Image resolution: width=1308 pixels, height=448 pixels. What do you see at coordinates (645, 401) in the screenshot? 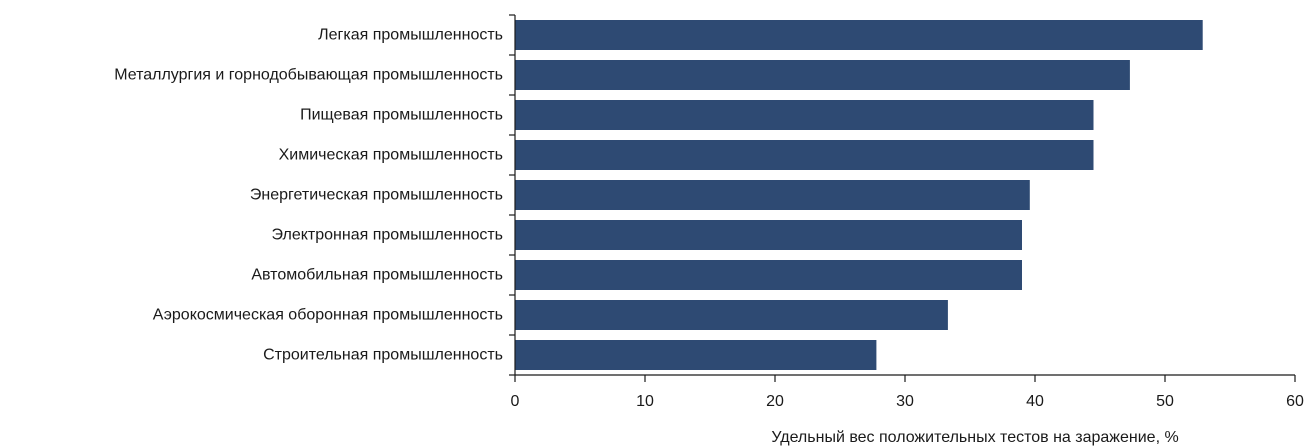
I see `x-tick-label: 10` at bounding box center [645, 401].